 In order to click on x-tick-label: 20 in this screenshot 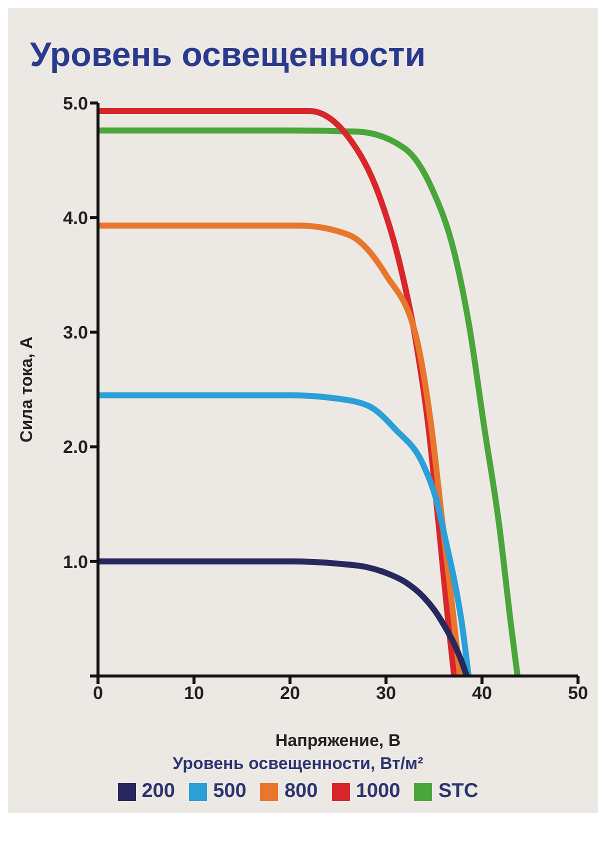, I will do `click(290, 692)`.